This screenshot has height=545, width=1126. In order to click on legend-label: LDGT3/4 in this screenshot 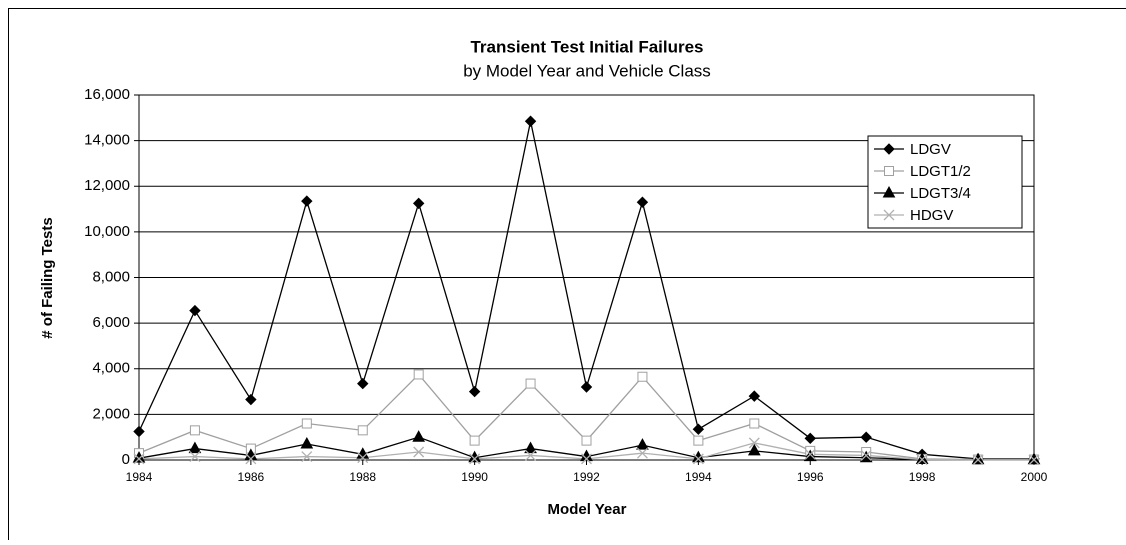, I will do `click(940, 193)`.